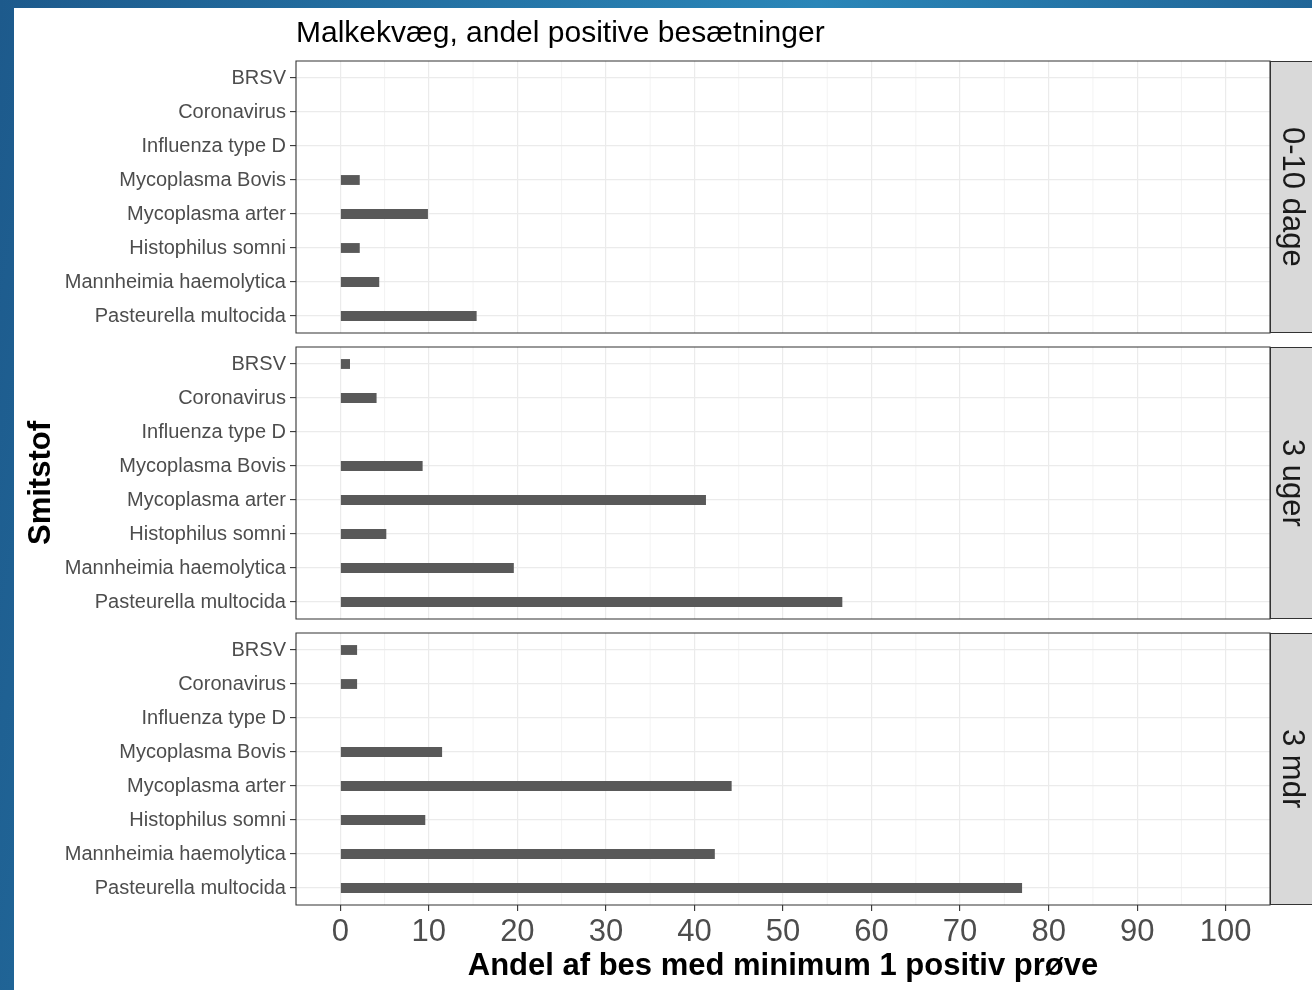  I want to click on text: 3 uger, so click(1293, 483).